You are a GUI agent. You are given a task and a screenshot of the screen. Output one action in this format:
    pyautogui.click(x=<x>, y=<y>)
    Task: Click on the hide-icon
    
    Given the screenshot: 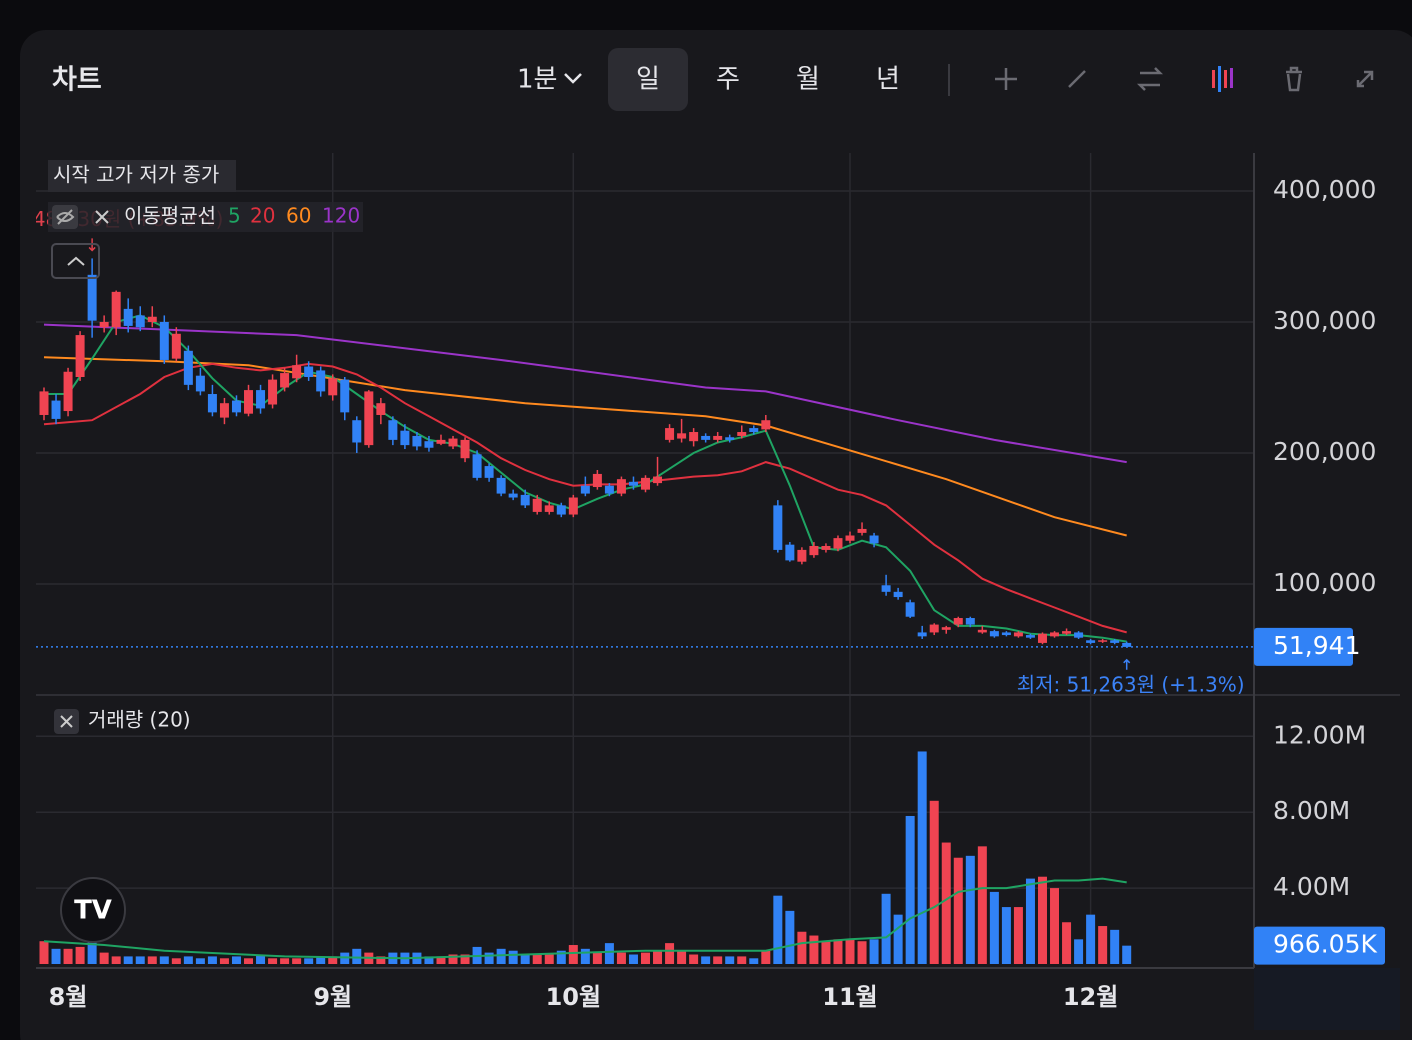 What is the action you would take?
    pyautogui.click(x=65, y=217)
    